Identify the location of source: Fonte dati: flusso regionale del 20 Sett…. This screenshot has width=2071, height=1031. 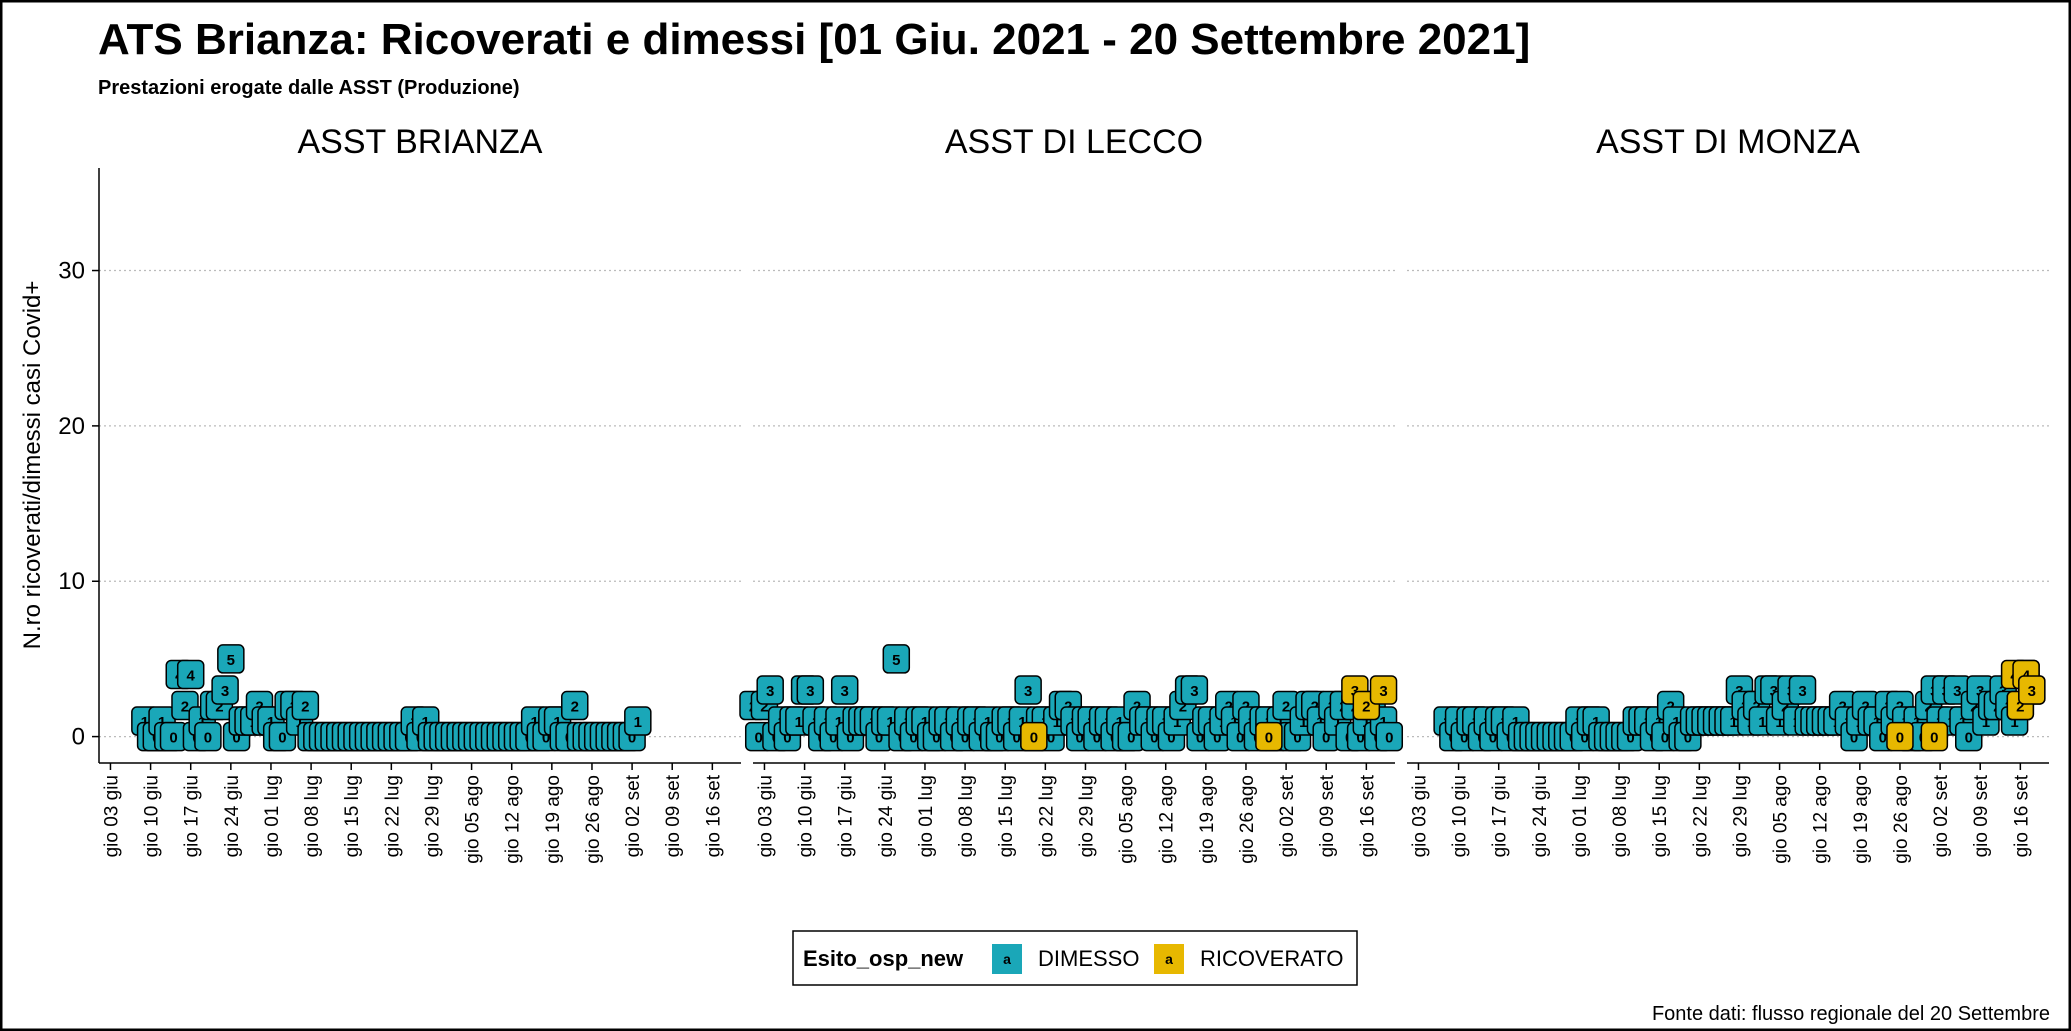
(1851, 1014).